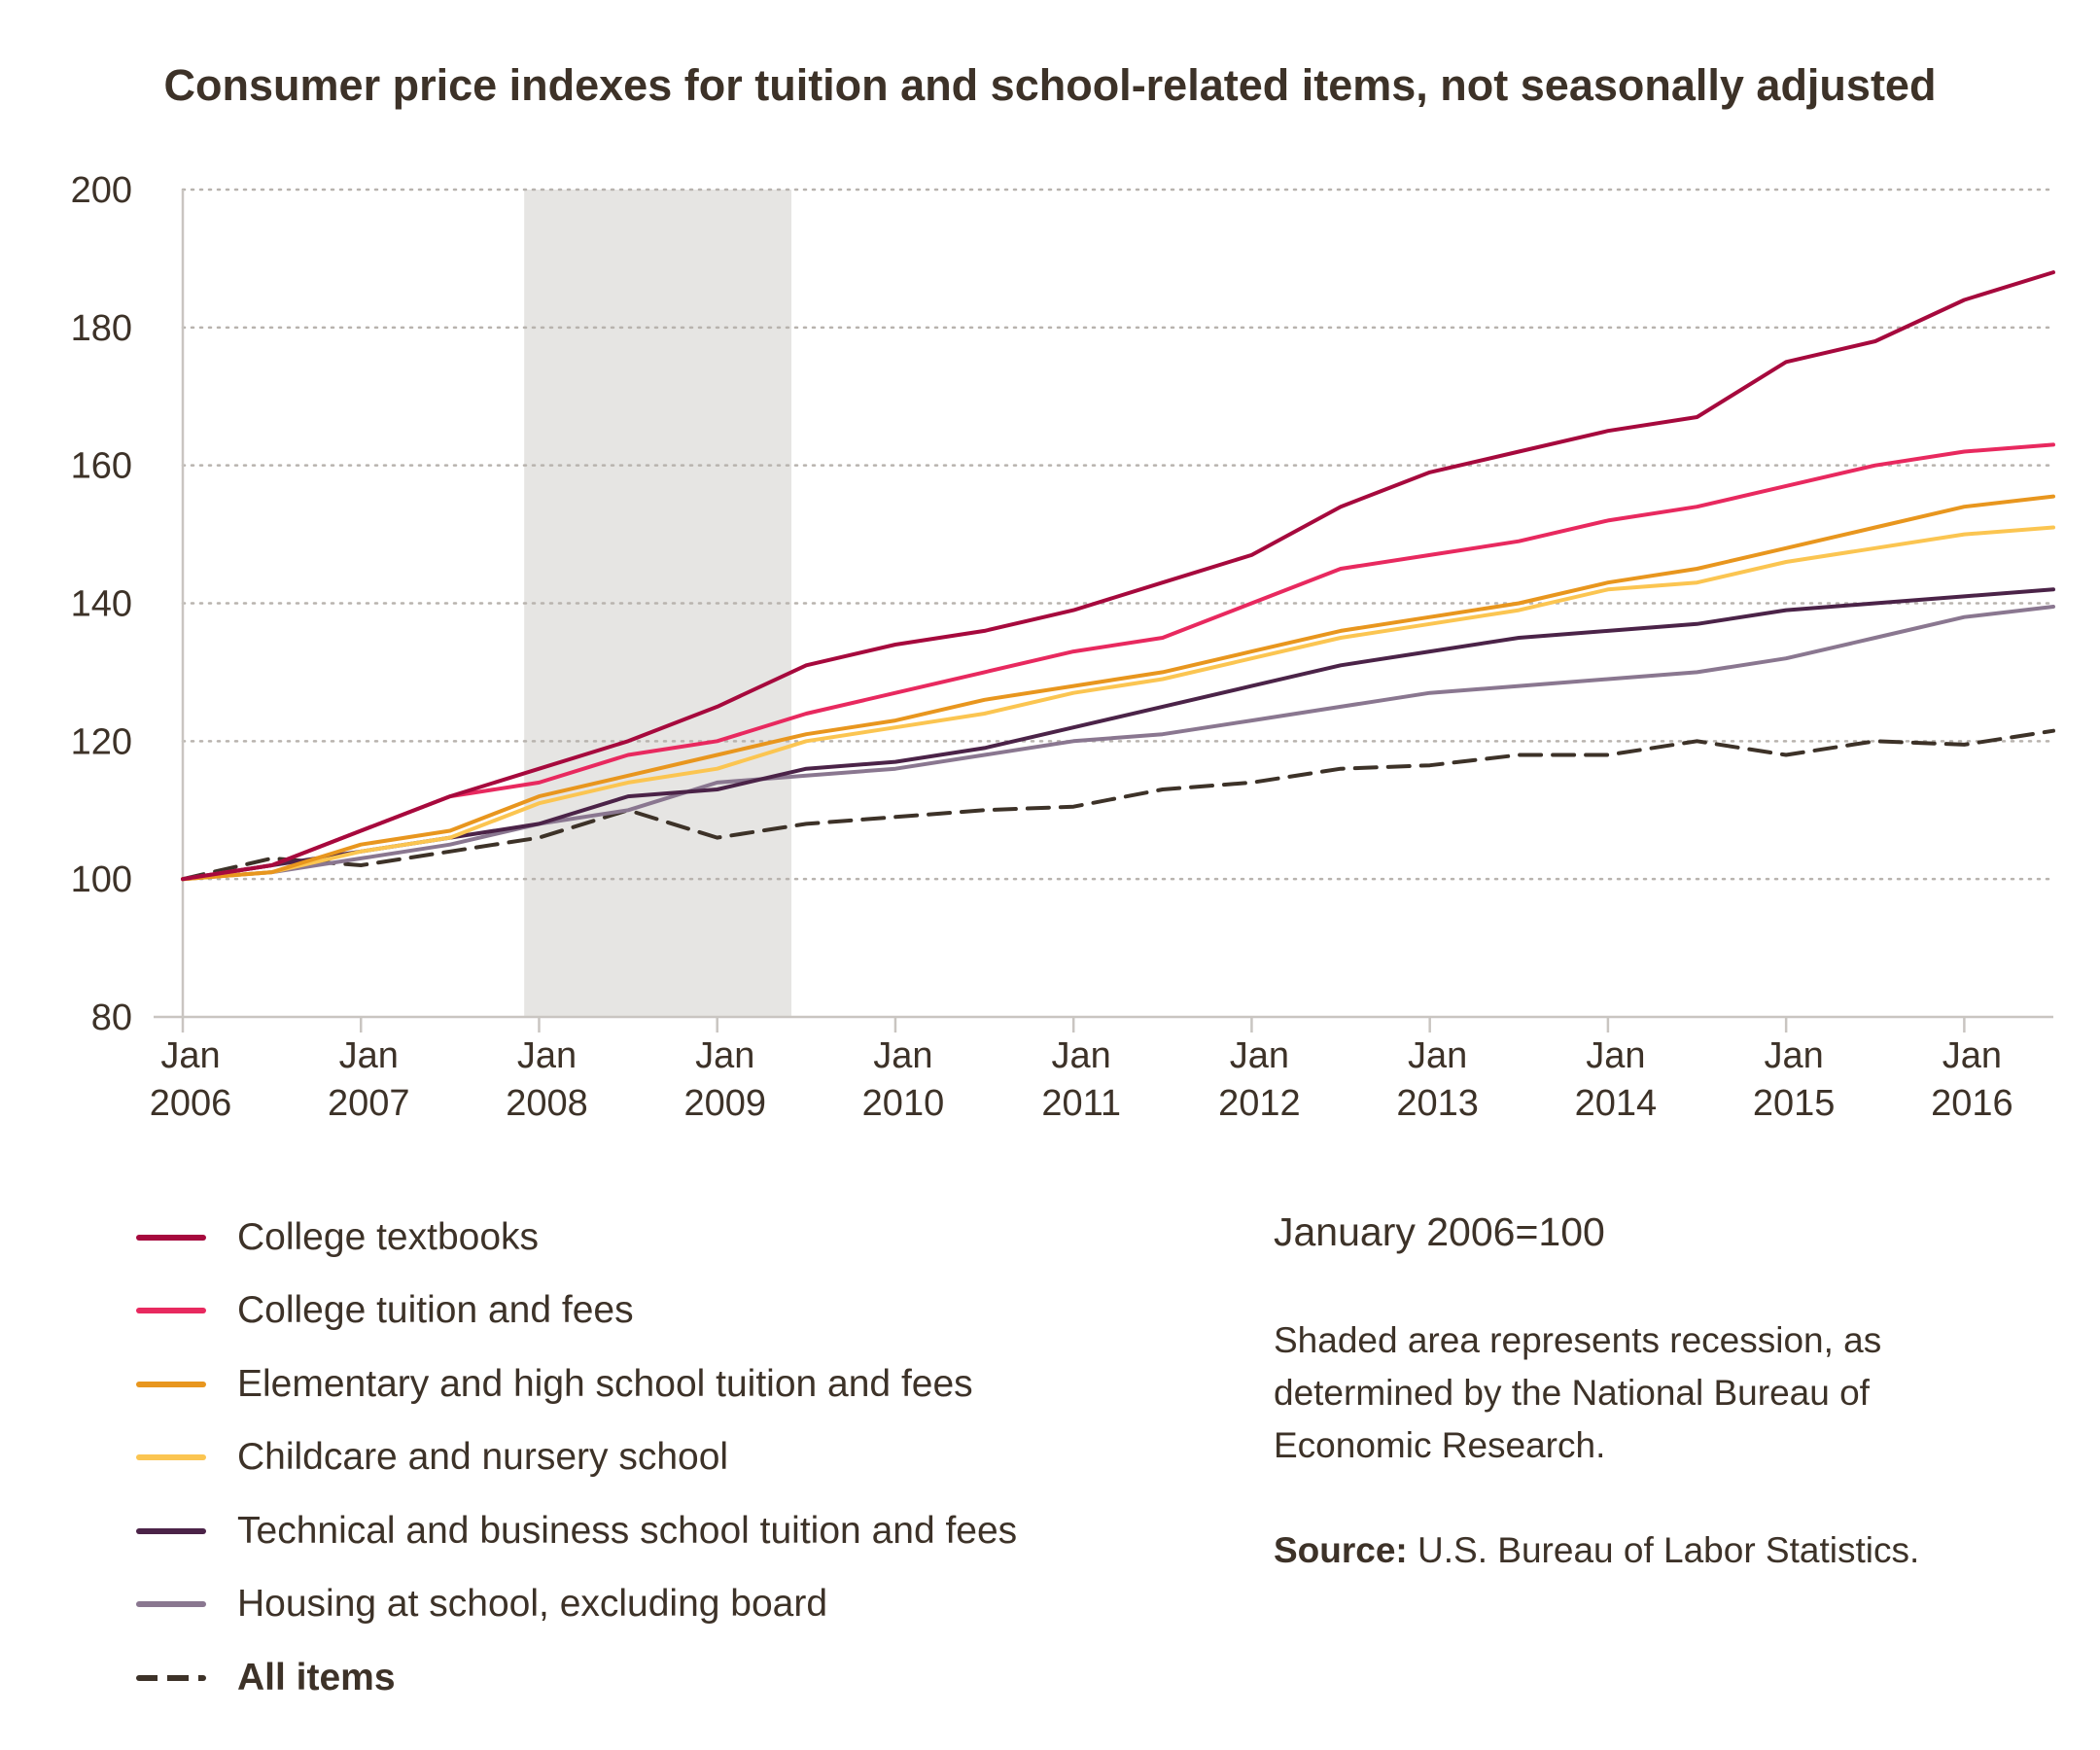 The width and height of the screenshot is (2100, 1750). What do you see at coordinates (1341, 1550) in the screenshot?
I see `source-label: Source:` at bounding box center [1341, 1550].